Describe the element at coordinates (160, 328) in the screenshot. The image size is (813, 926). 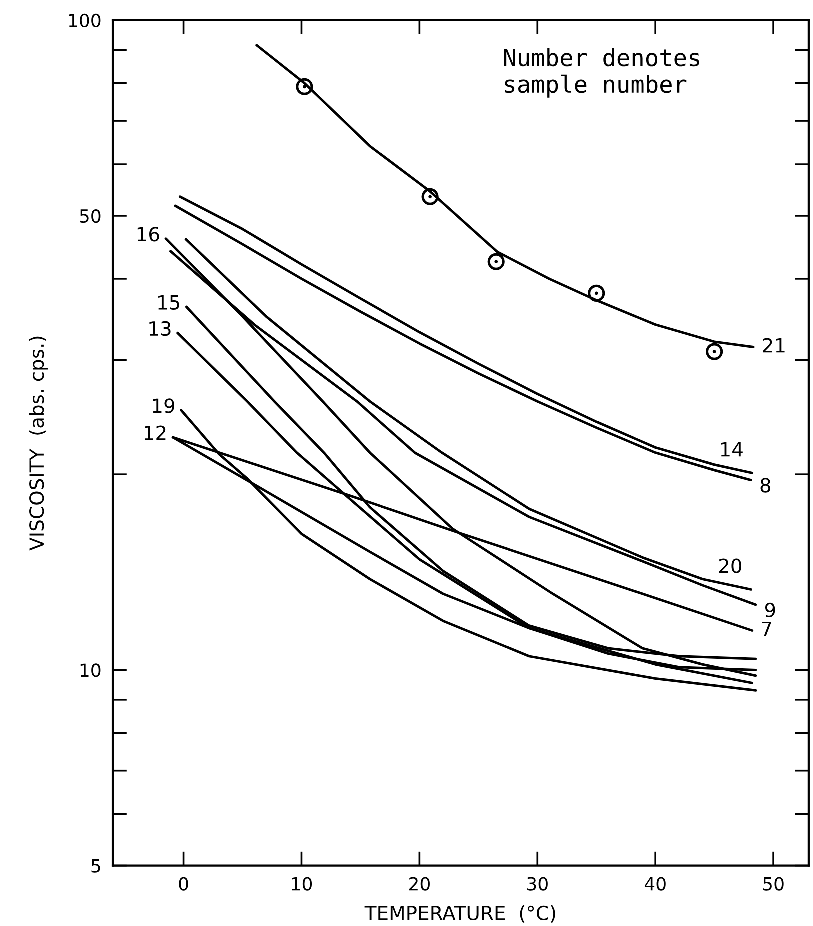
I see `annotation: 13` at that location.